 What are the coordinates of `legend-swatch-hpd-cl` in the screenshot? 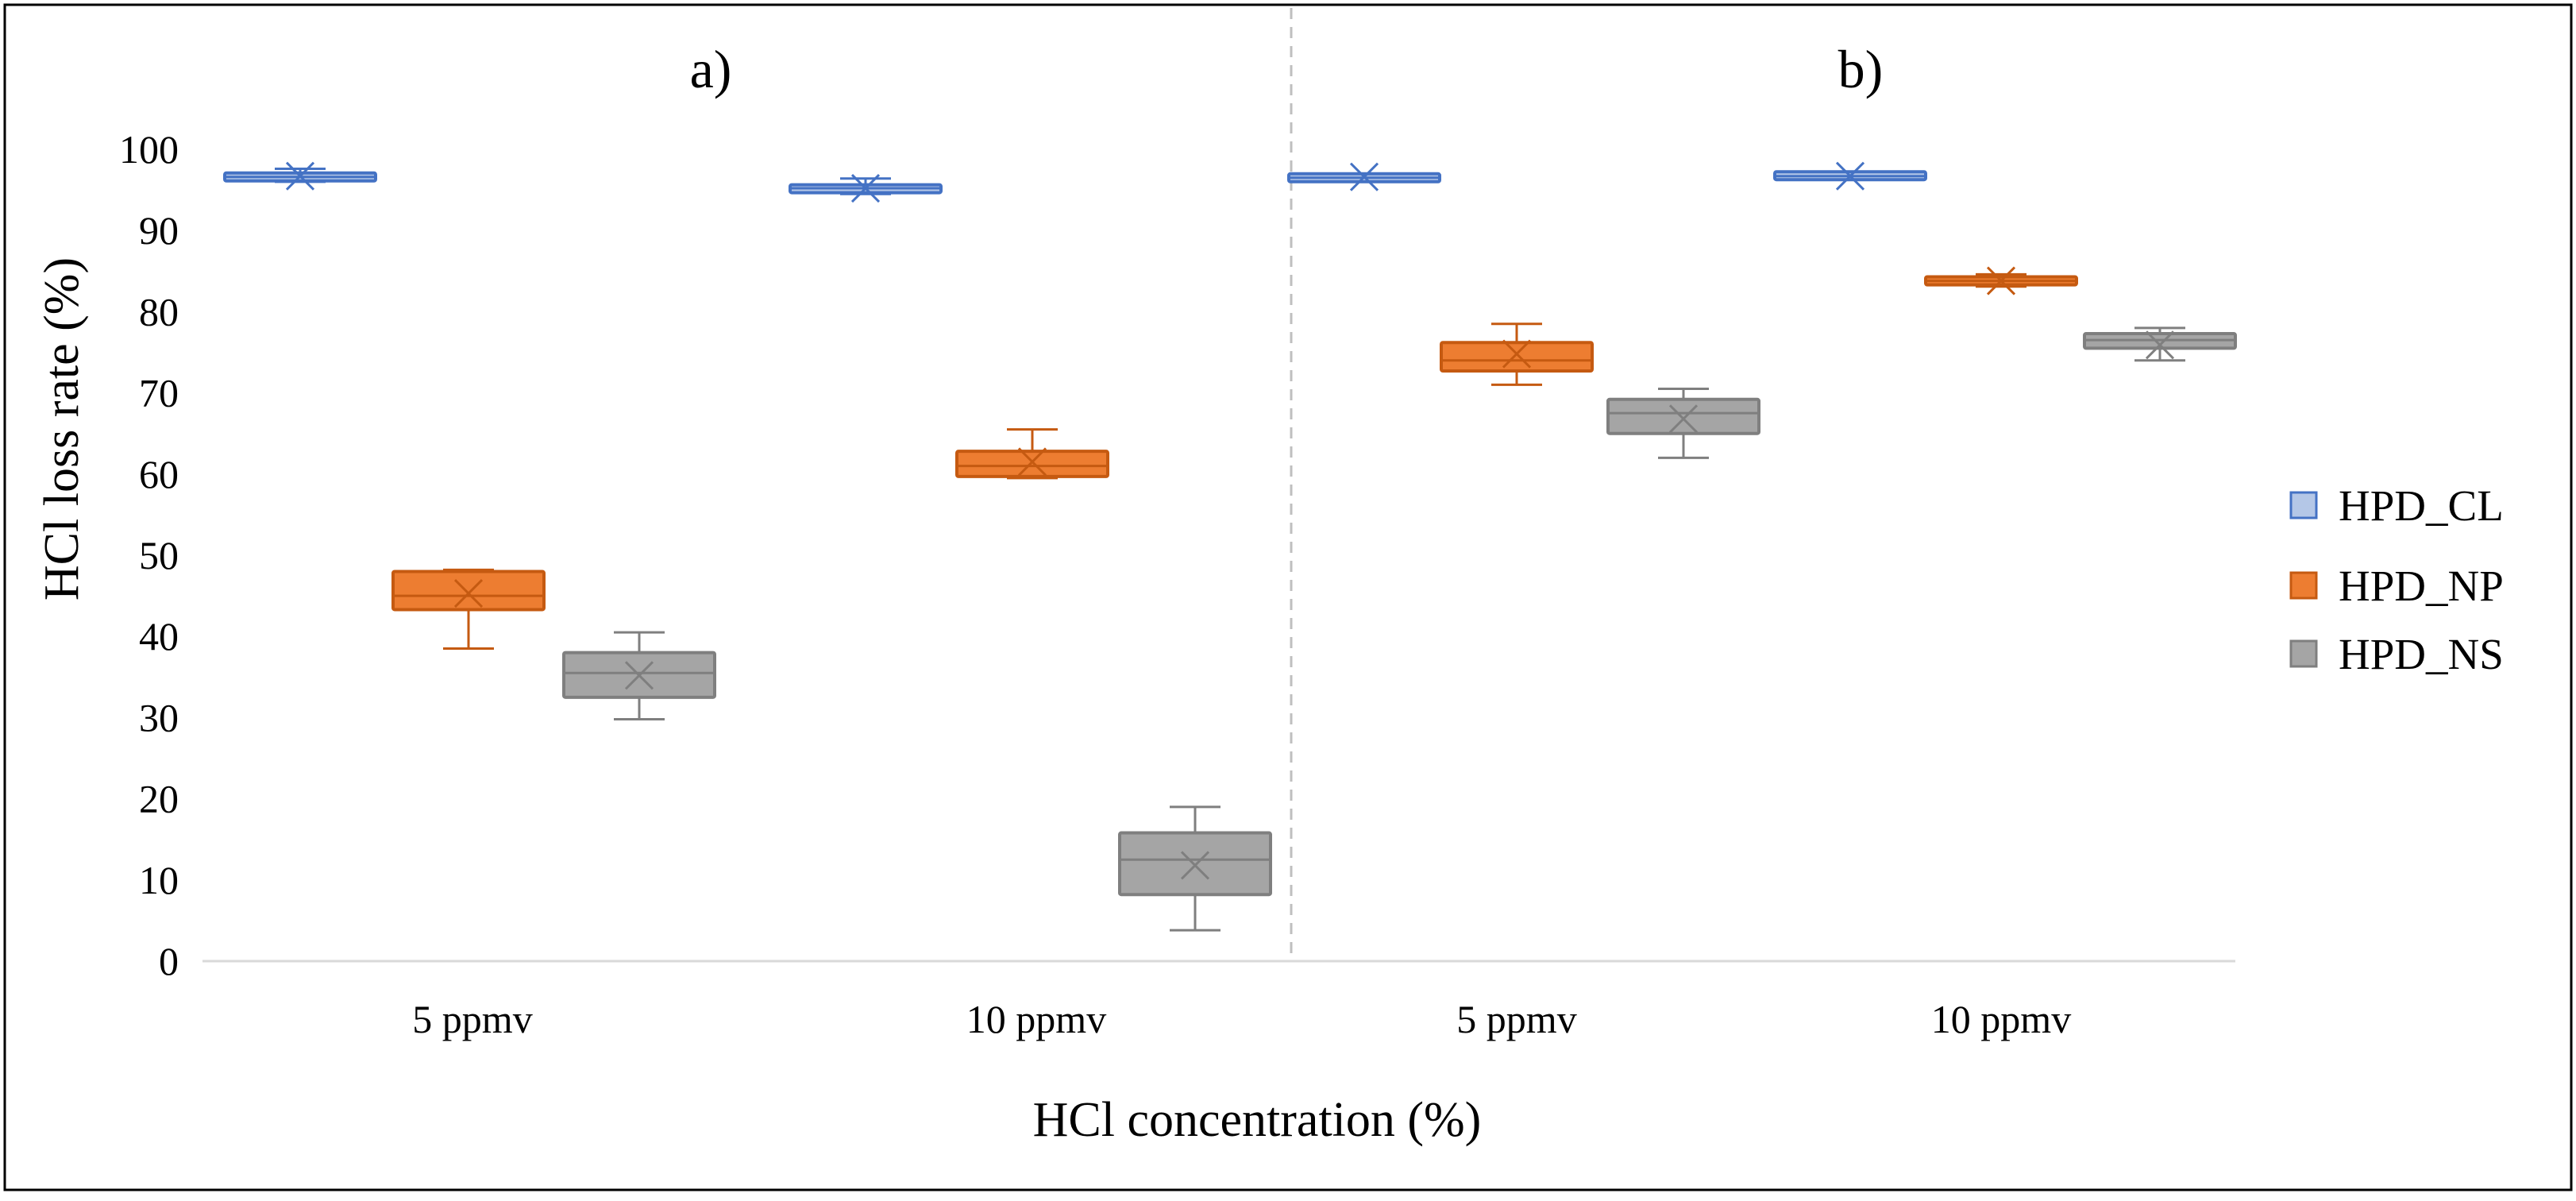 It's located at (2303, 505).